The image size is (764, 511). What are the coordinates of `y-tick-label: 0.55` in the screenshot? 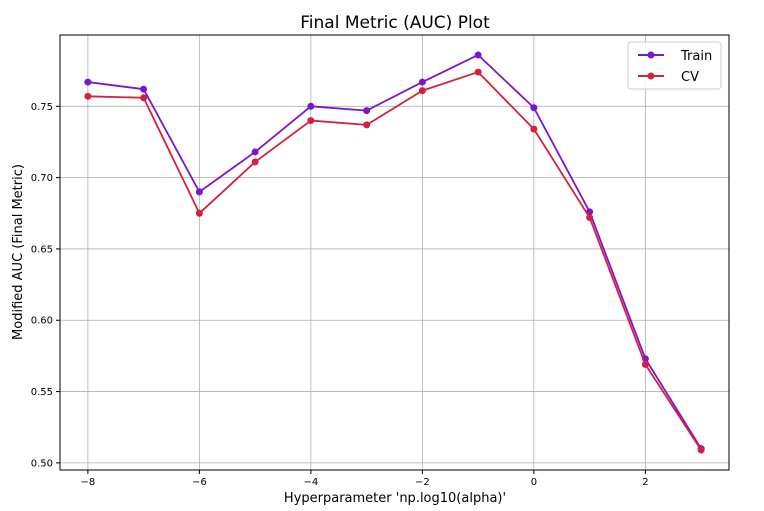 It's located at (42, 392).